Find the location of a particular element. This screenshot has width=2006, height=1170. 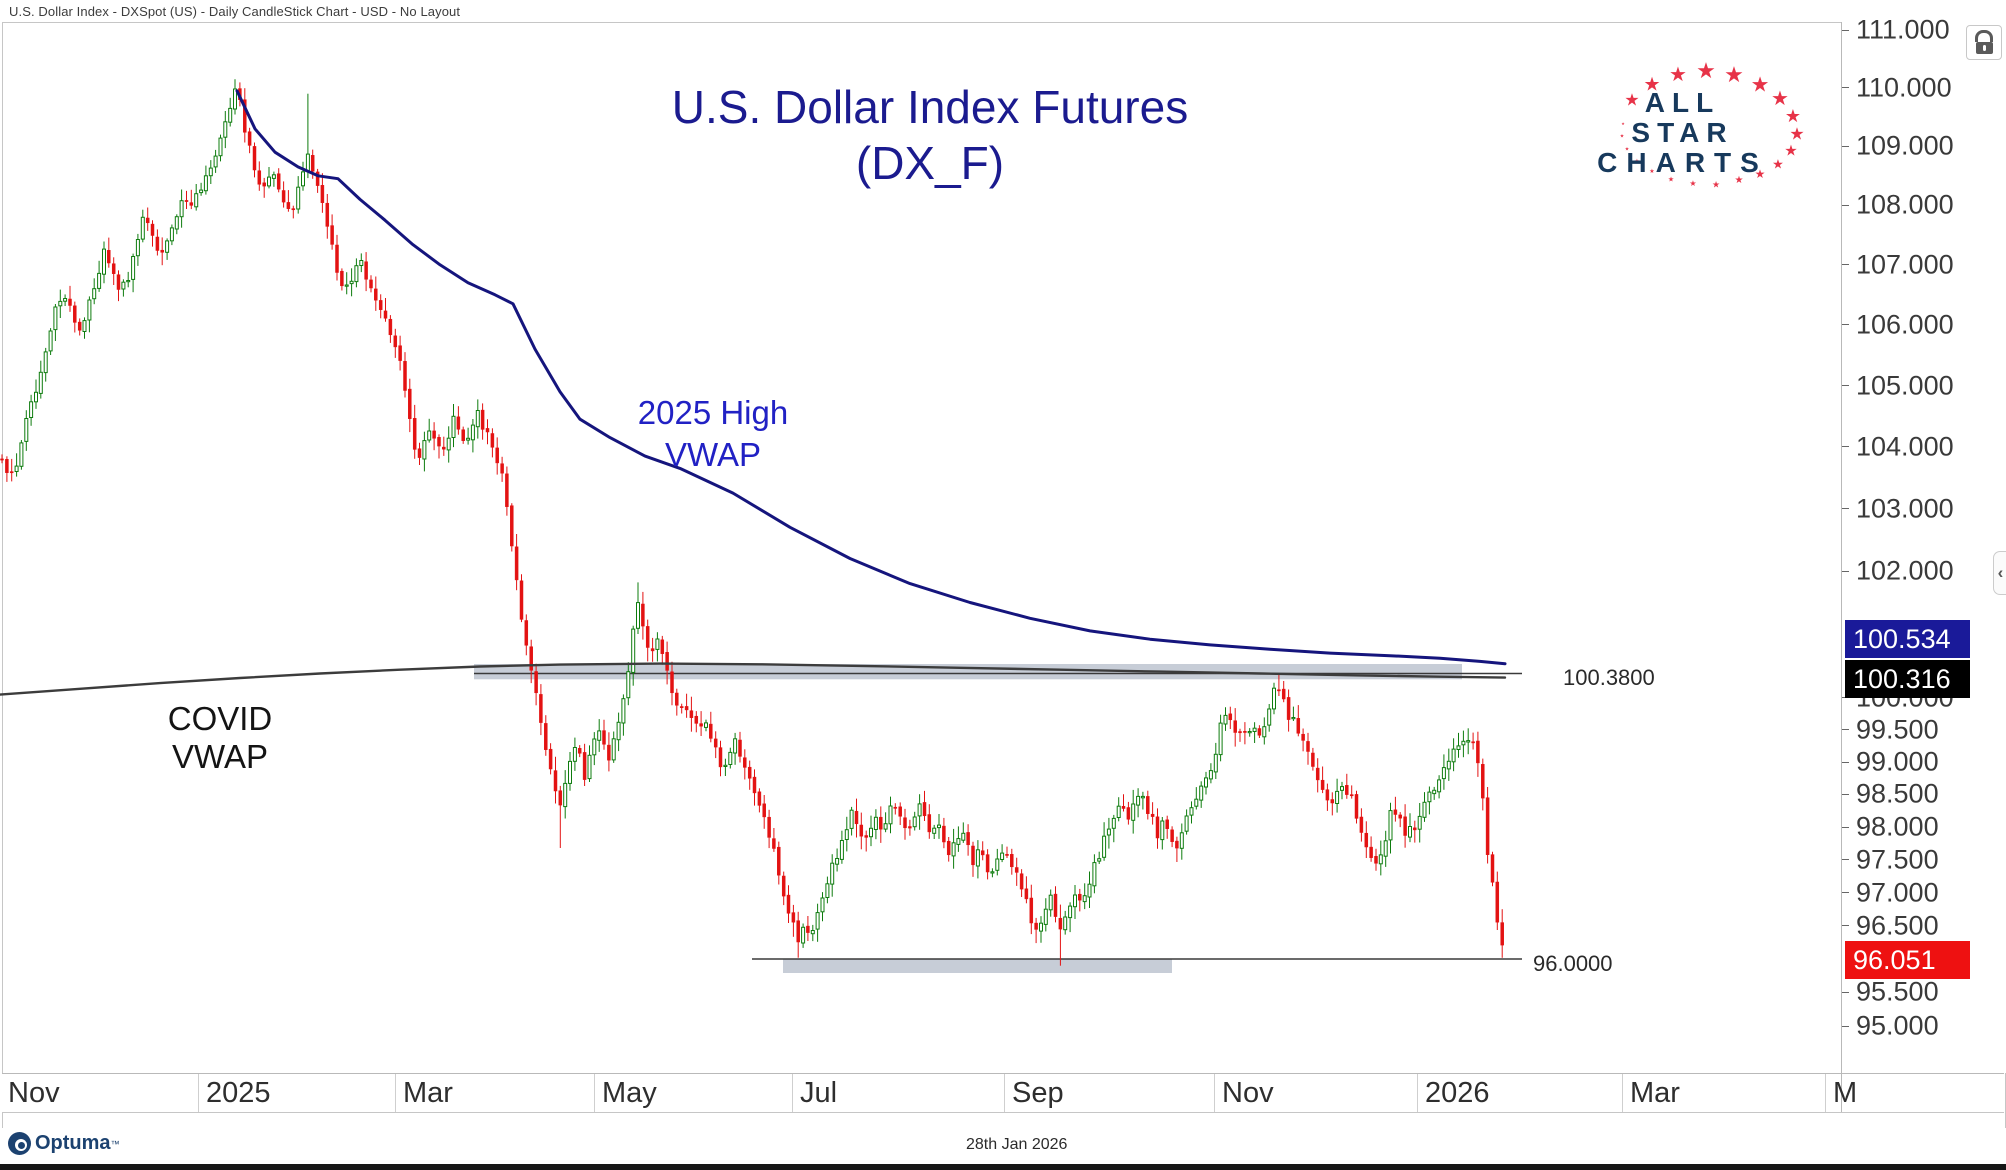

price-axis-separator is located at coordinates (1841, 567).